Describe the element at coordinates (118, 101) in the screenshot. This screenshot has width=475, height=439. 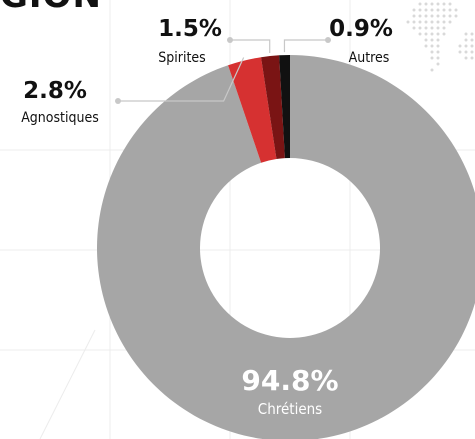
I see `leader-line-agnostiques-dot` at that location.